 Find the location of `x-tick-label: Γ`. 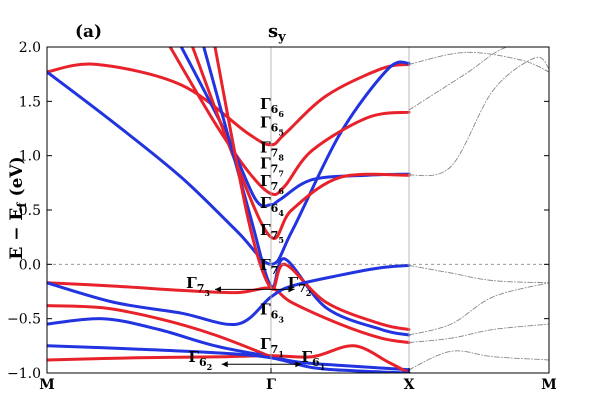

x-tick-label: Γ is located at coordinates (271, 385).